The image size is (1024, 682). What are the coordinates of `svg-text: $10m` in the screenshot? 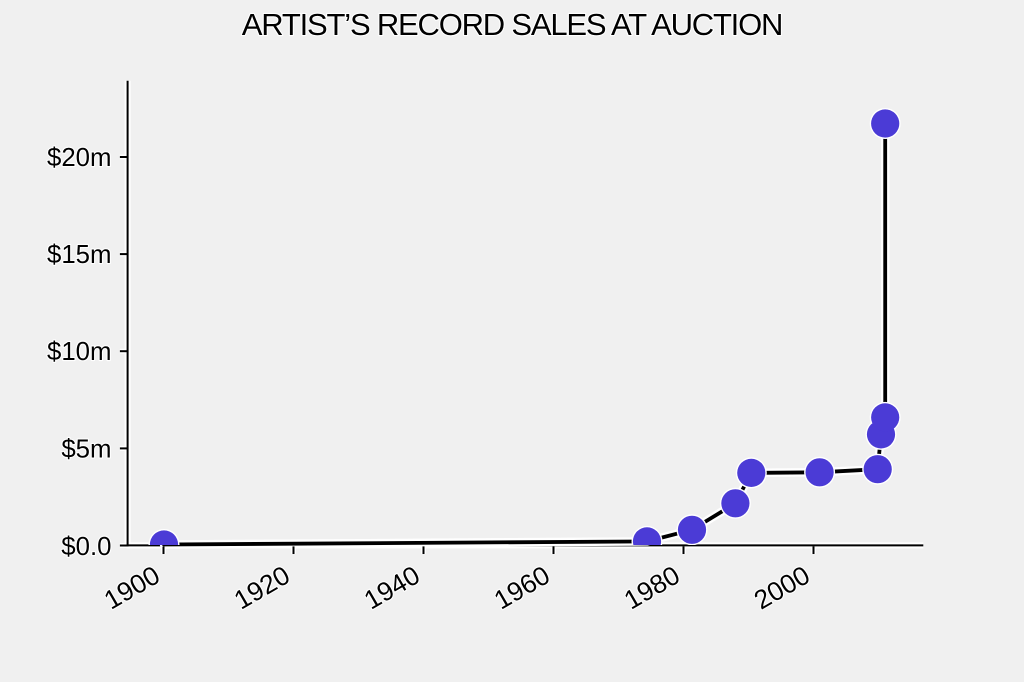 It's located at (79, 352).